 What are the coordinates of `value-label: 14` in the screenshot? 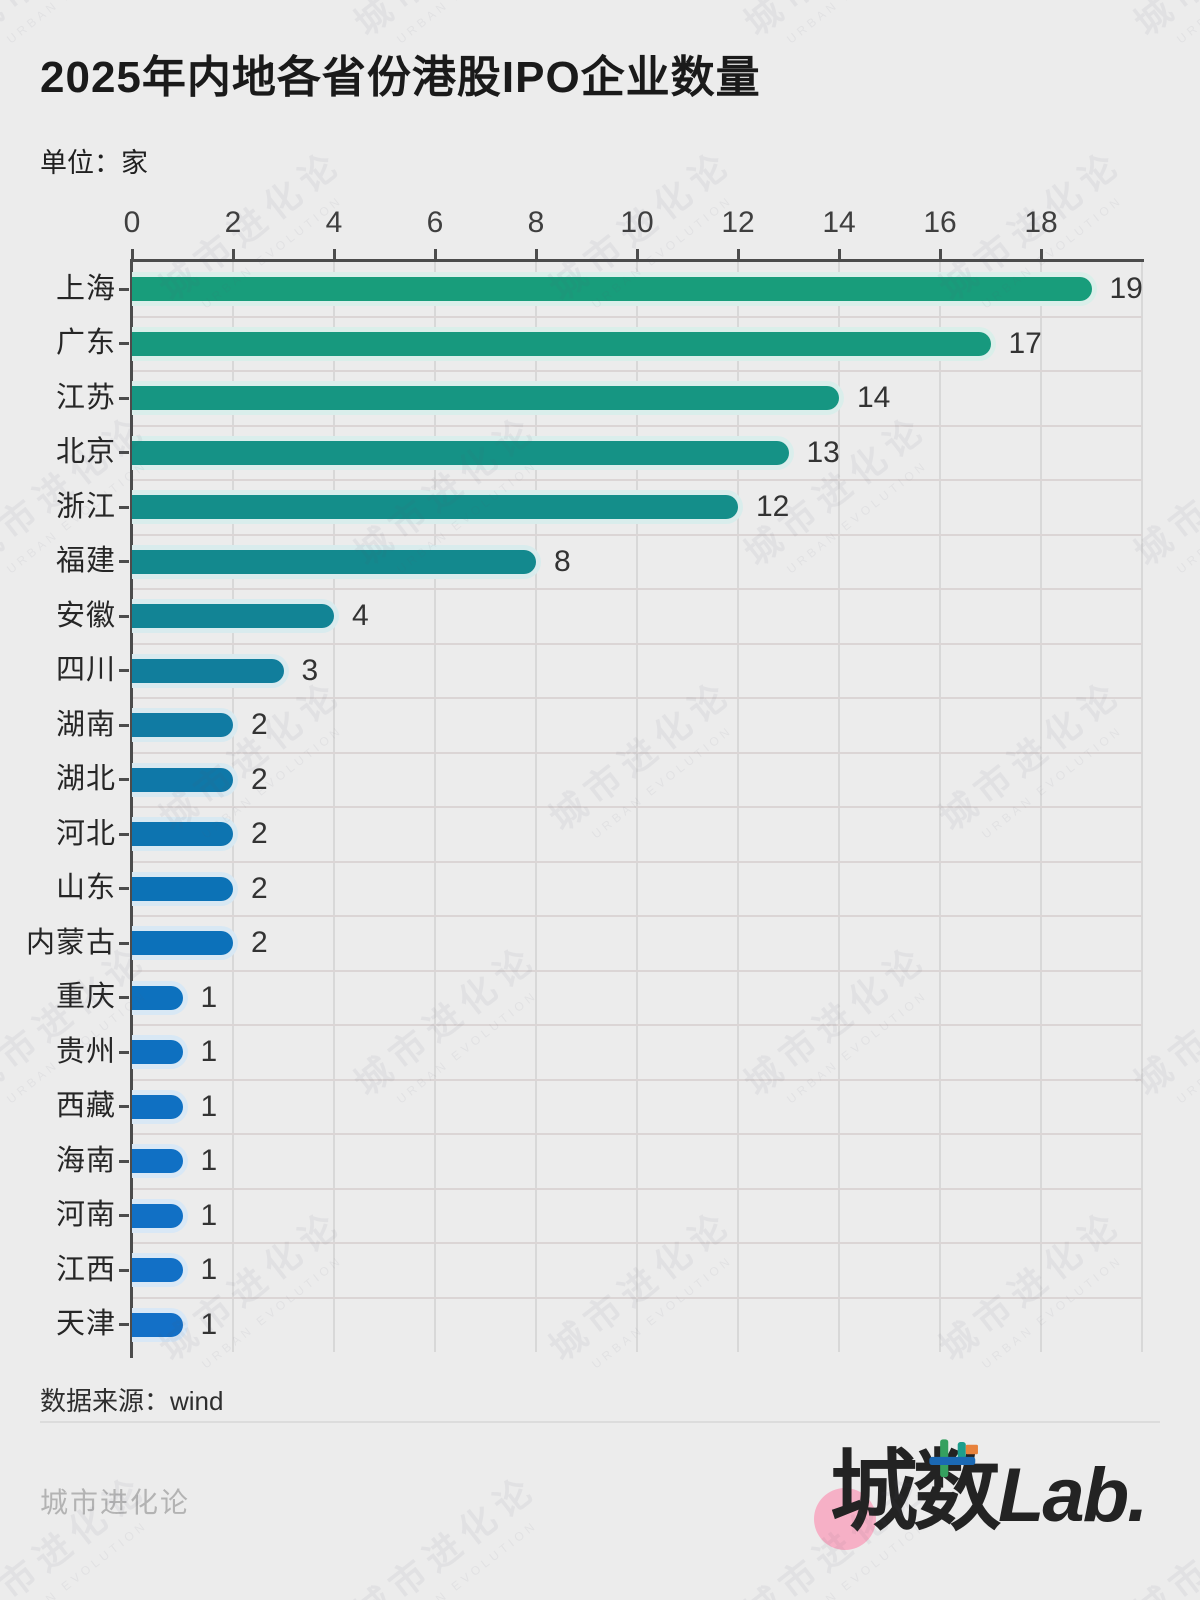 It's located at (874, 398).